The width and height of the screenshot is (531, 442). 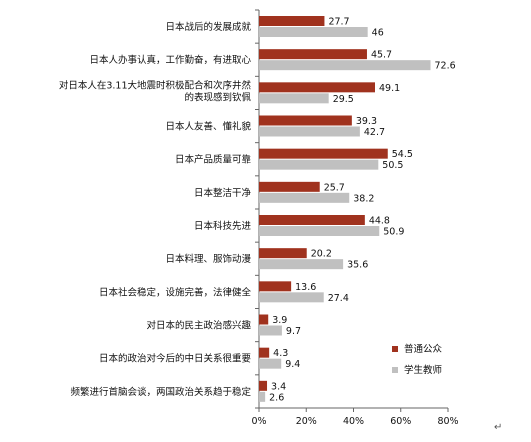 What do you see at coordinates (381, 55) in the screenshot?
I see `data-label: 45.7` at bounding box center [381, 55].